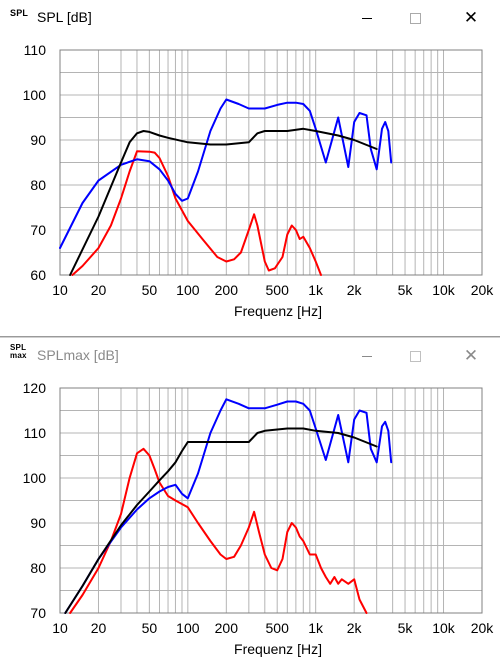 The width and height of the screenshot is (500, 670). I want to click on y-tick-label: 60, so click(38, 275).